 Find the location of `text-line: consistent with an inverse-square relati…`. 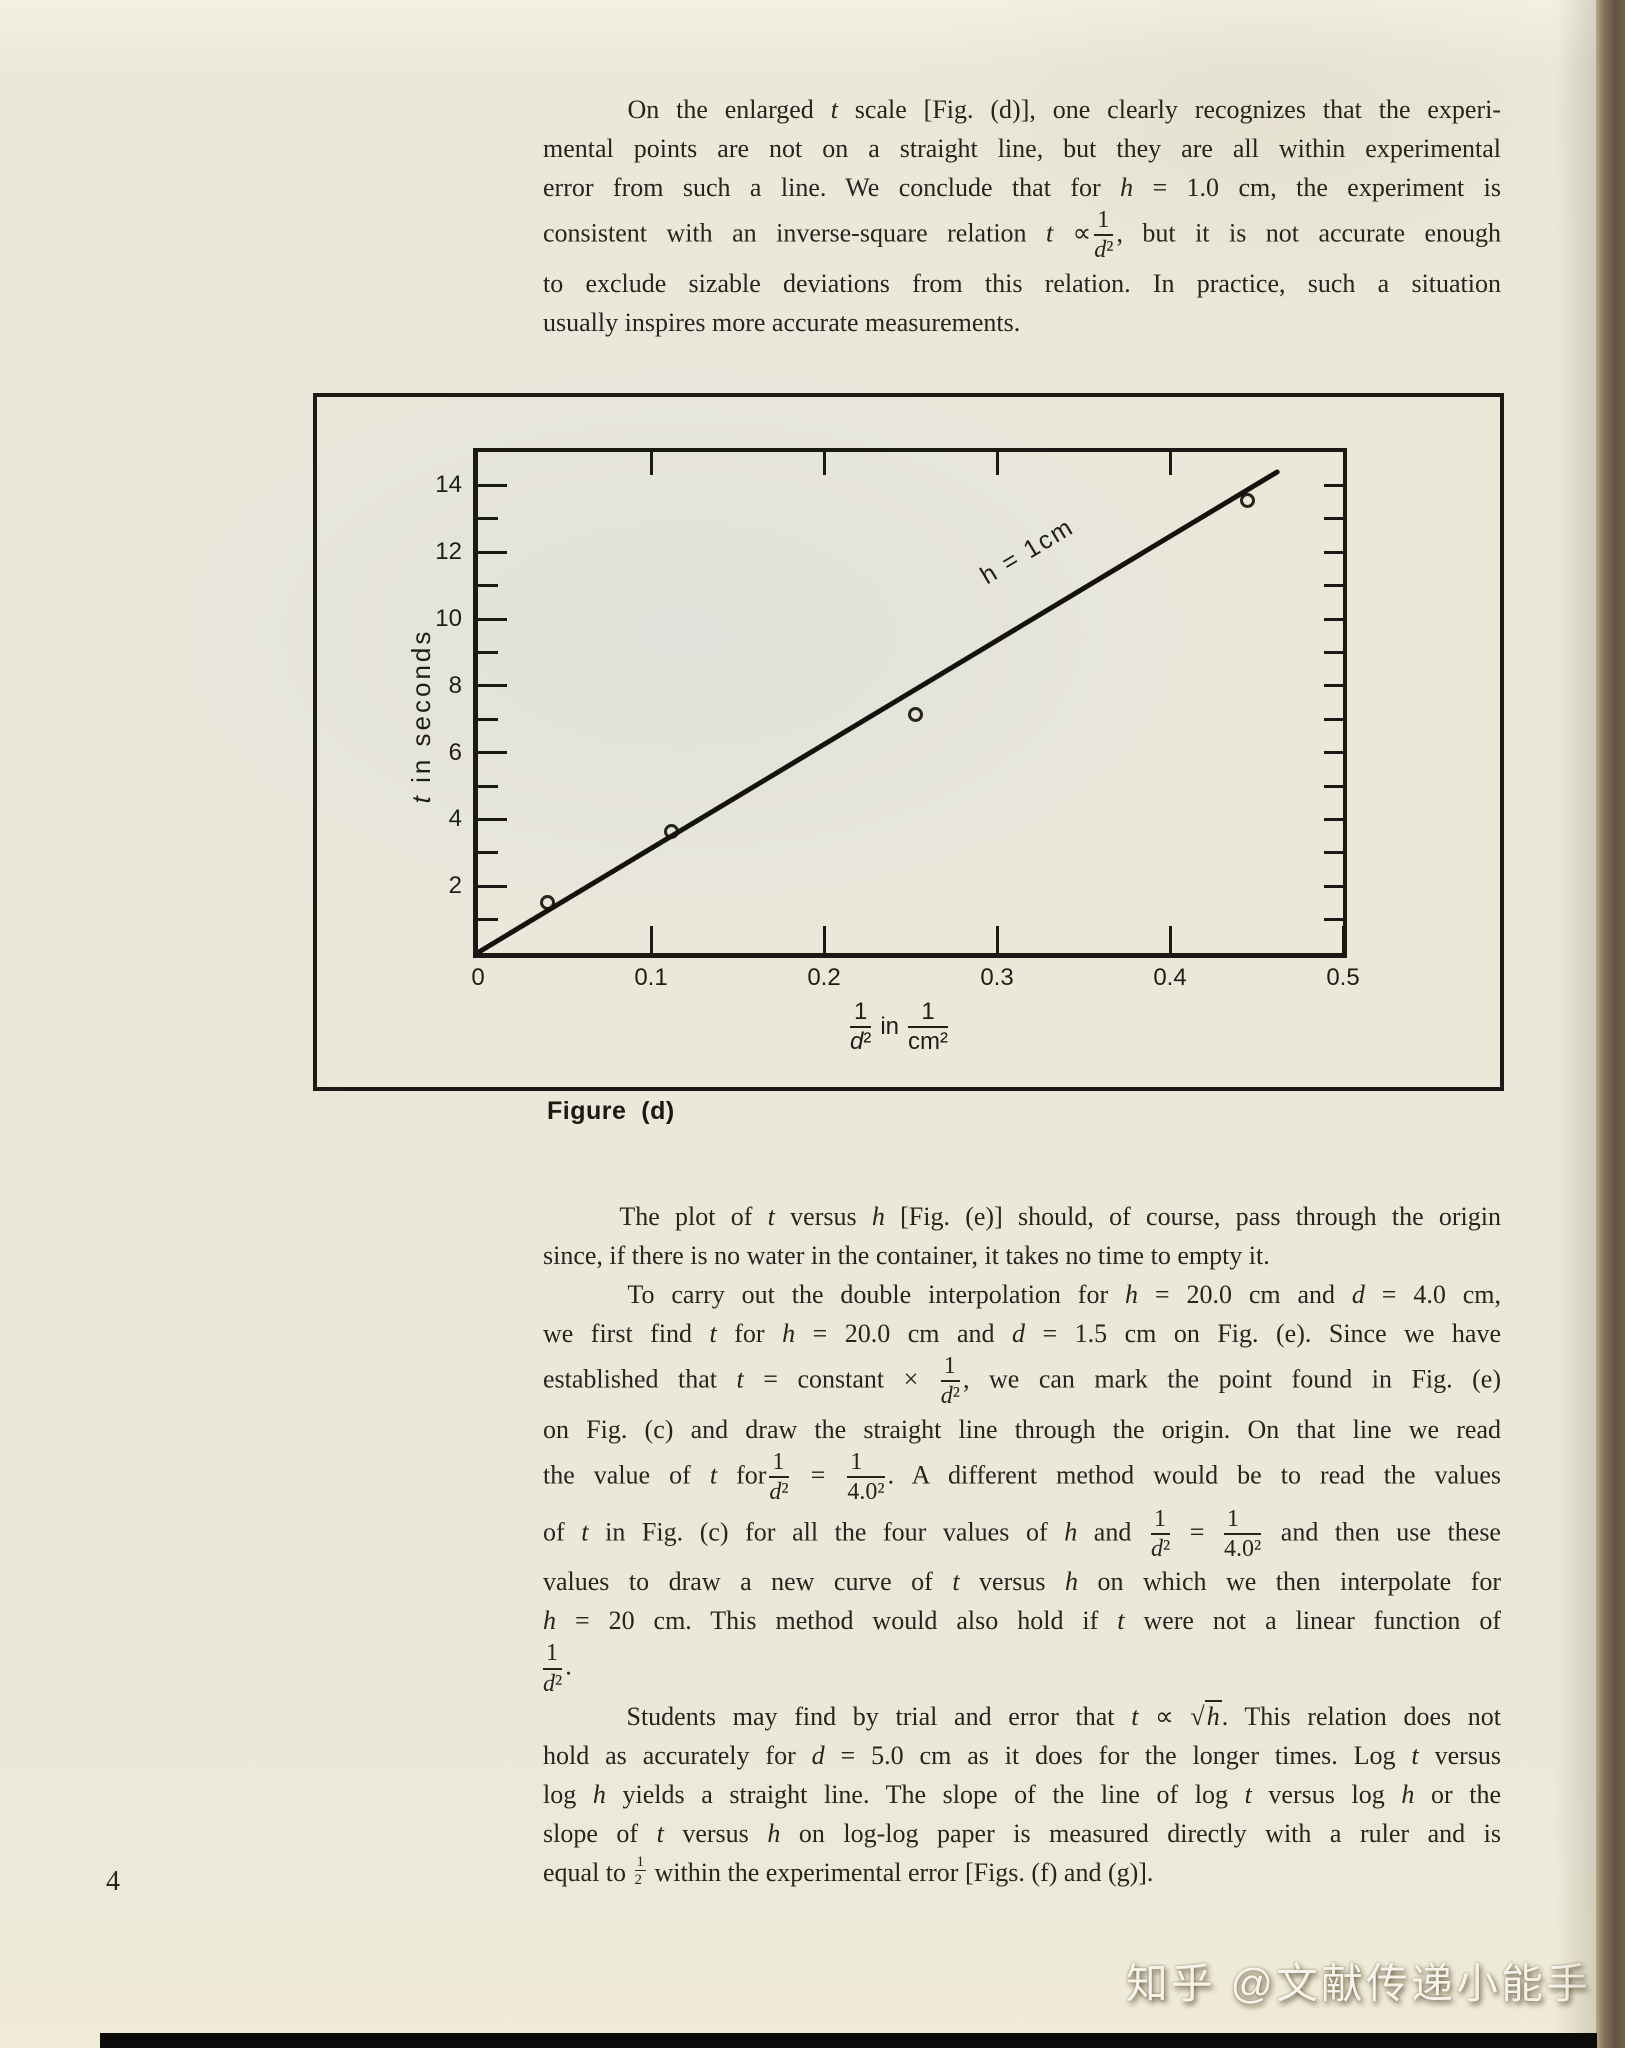

text-line: consistent with an inverse-square relati… is located at coordinates (1022, 235).